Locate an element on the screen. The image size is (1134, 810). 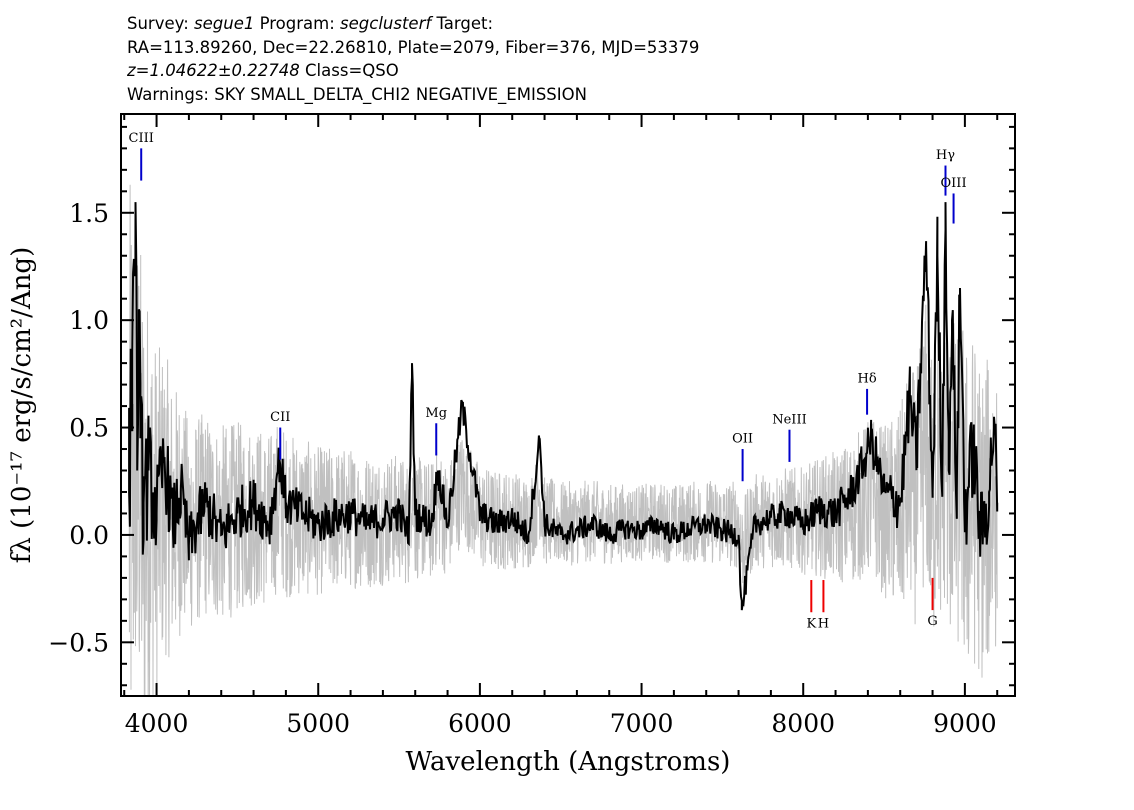
x-tick-label: 7000 is located at coordinates (642, 723).